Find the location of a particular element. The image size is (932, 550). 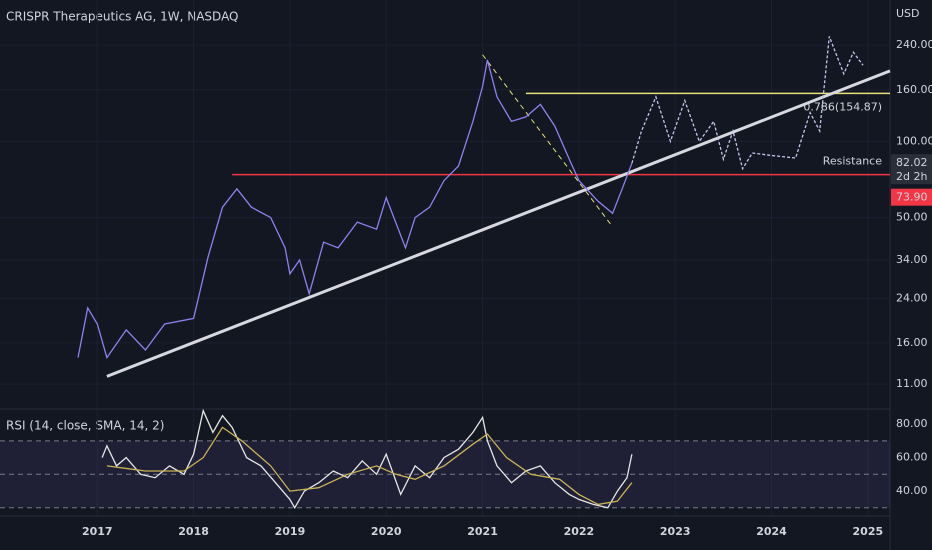

y-tick-label: 24.00 is located at coordinates (912, 297).